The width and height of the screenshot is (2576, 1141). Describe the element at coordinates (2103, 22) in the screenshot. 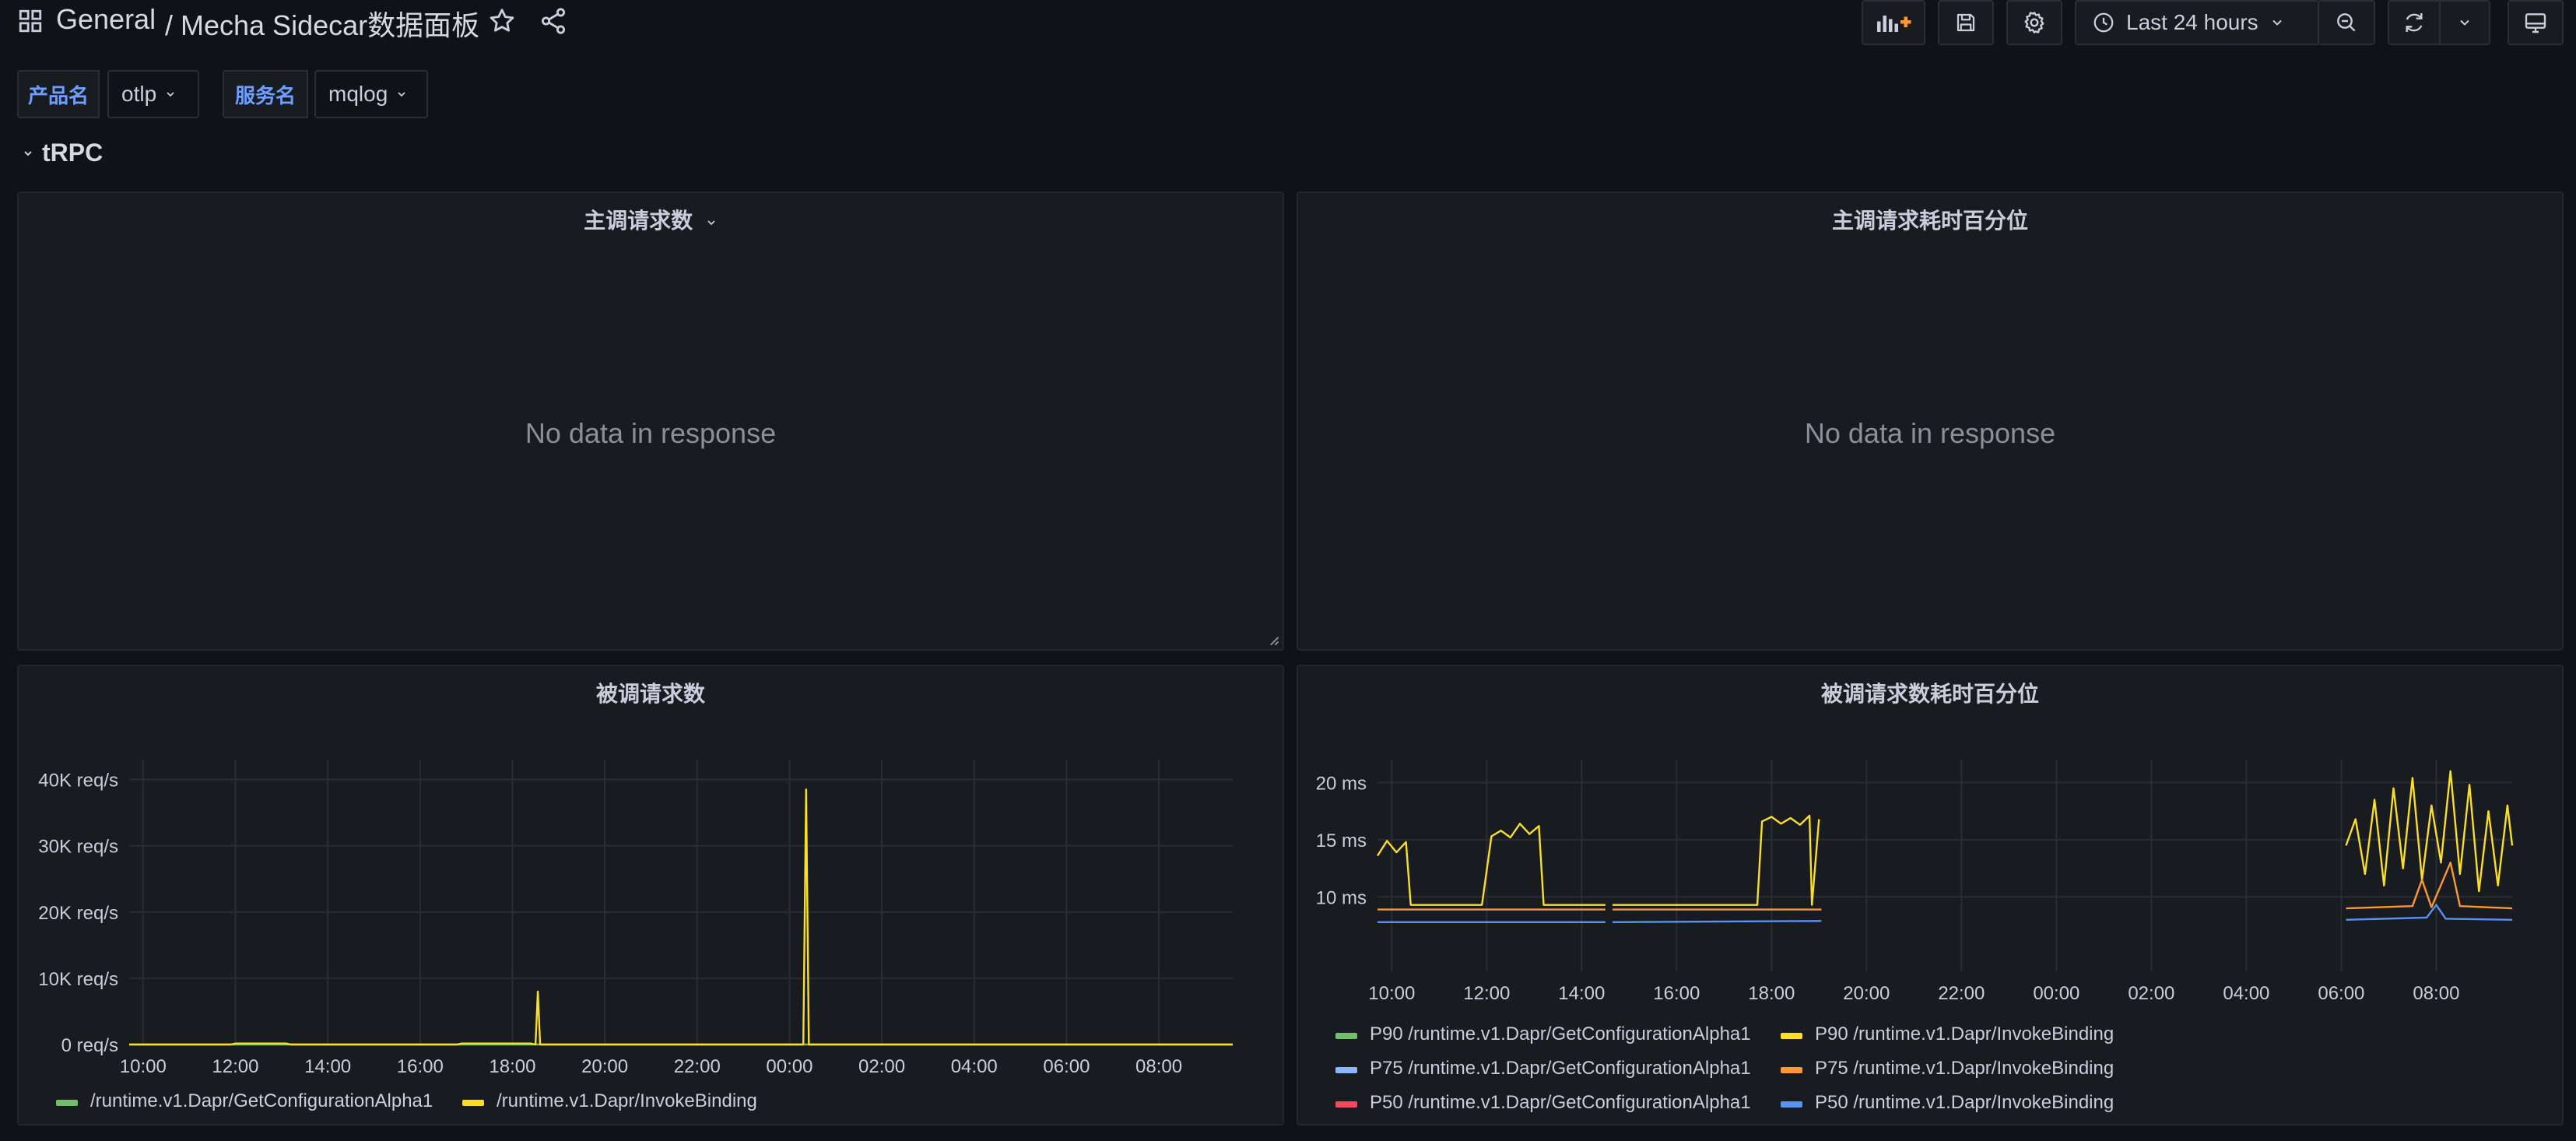

I see `clock-icon` at that location.